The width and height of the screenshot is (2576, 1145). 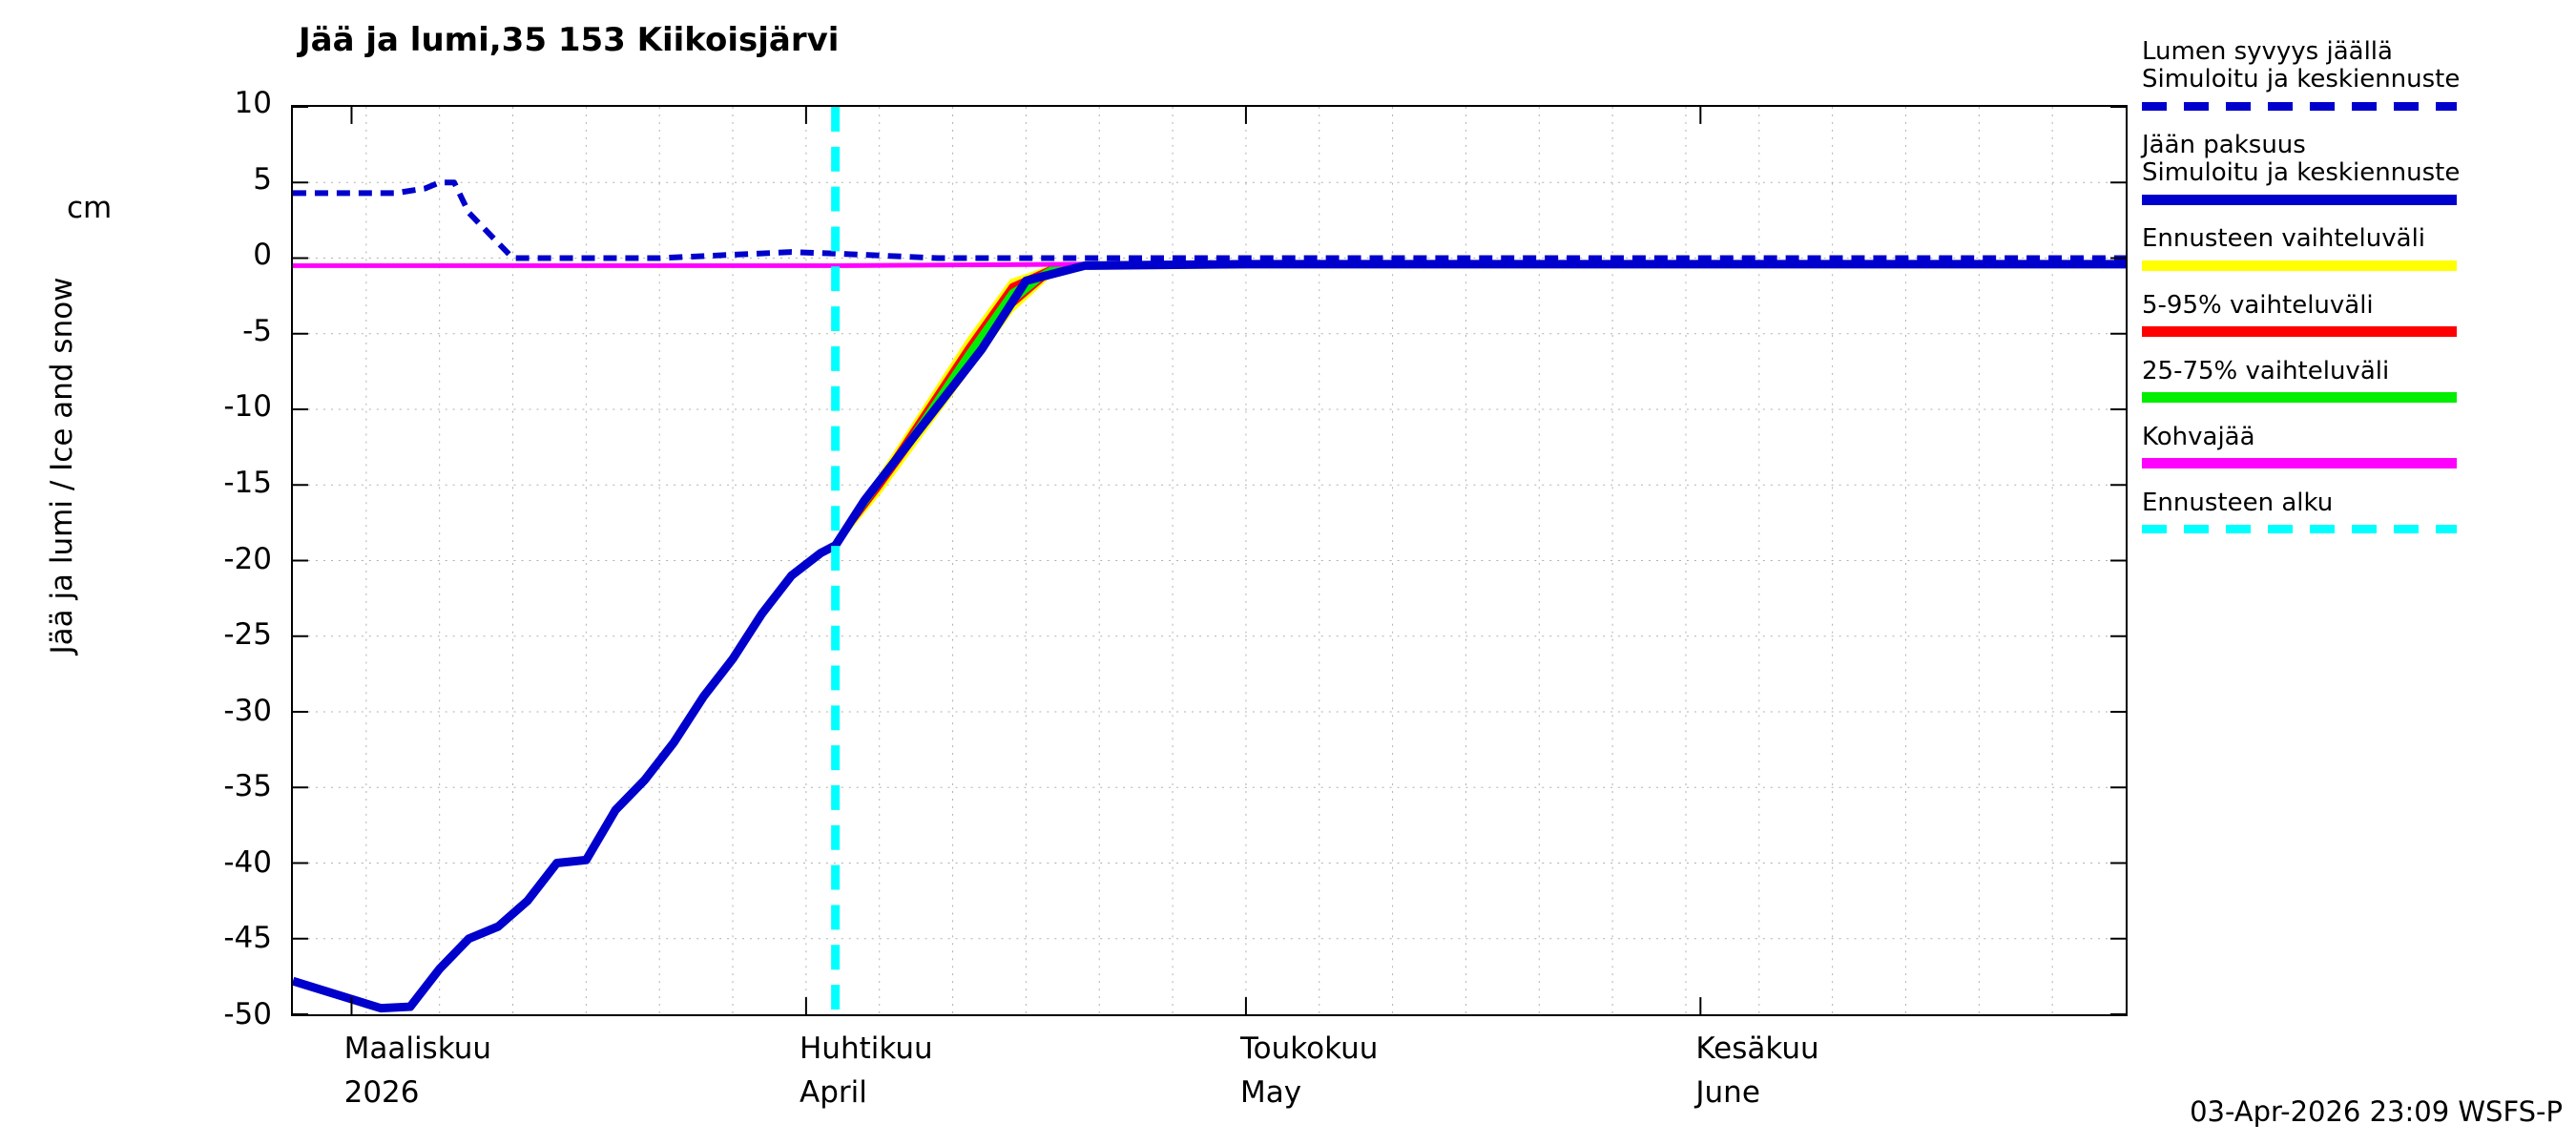 What do you see at coordinates (262, 256) in the screenshot?
I see `y-tick-label: 0` at bounding box center [262, 256].